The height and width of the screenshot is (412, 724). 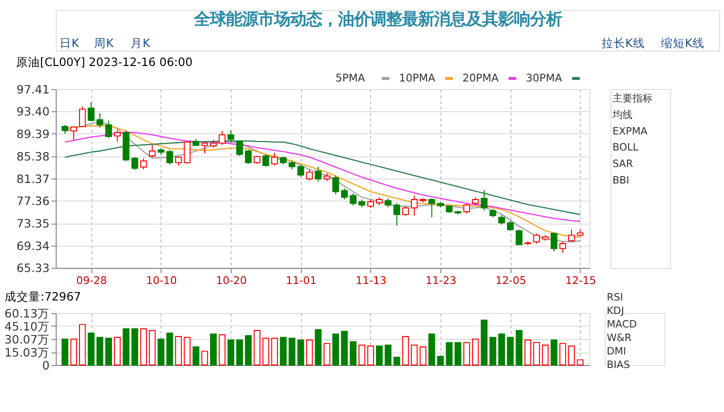 What do you see at coordinates (33, 179) in the screenshot?
I see `y-tick-label: 81.37` at bounding box center [33, 179].